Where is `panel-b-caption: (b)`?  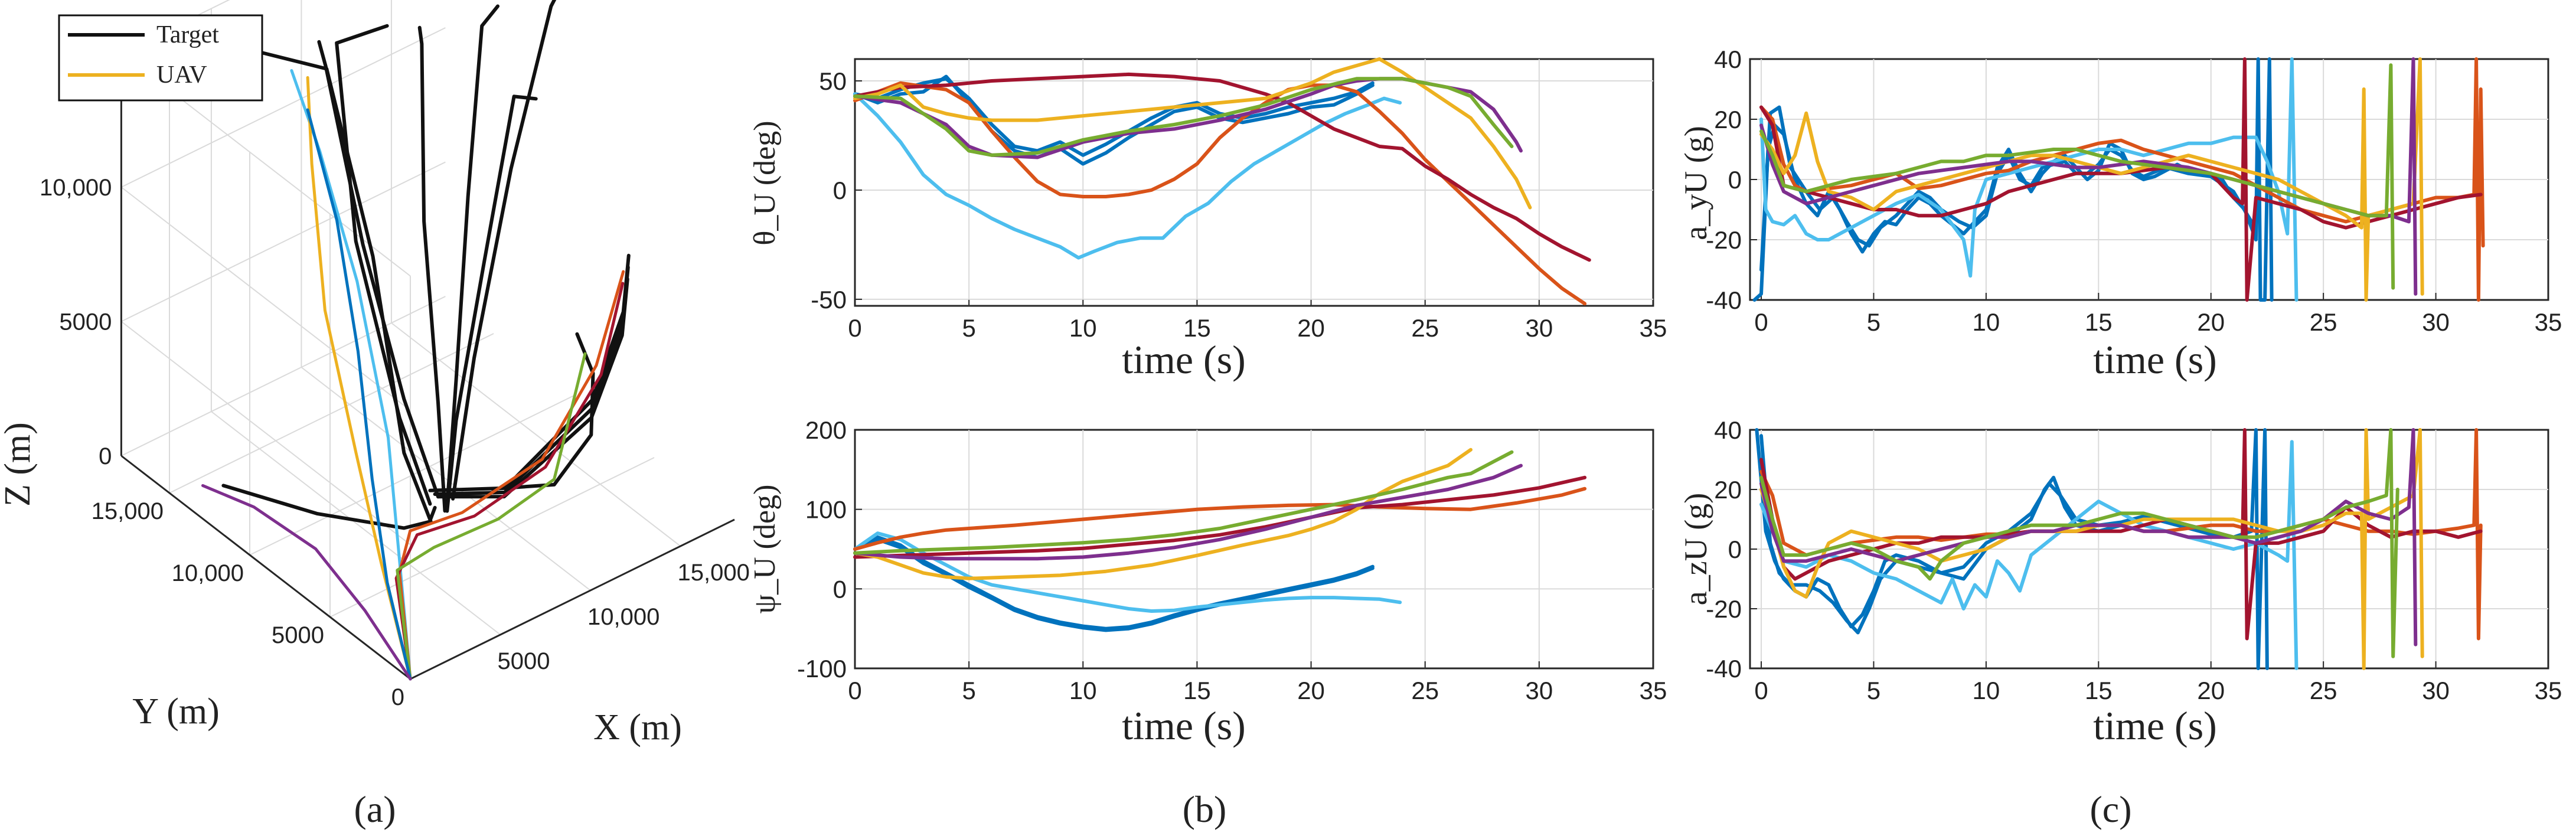 panel-b-caption: (b) is located at coordinates (1205, 809).